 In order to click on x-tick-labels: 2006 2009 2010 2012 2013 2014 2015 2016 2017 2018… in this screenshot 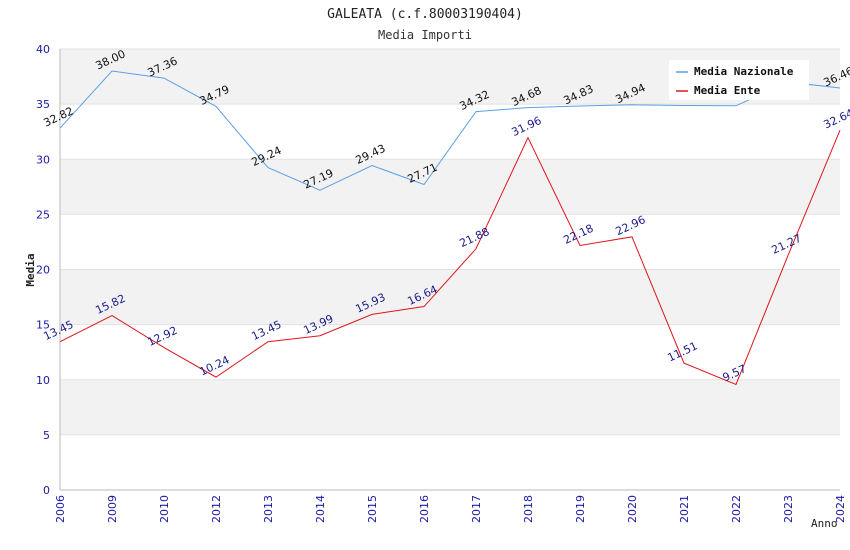, I will do `click(450, 509)`.